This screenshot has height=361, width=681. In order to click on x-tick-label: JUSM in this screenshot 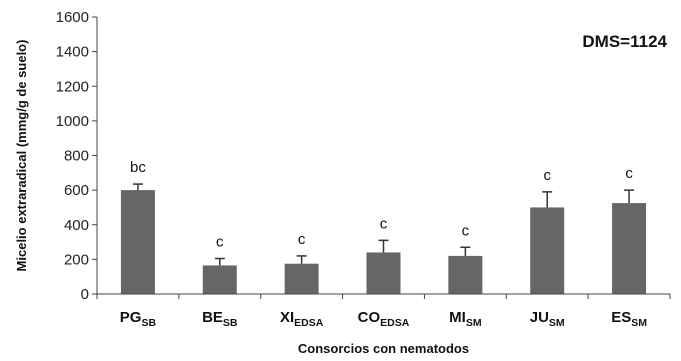, I will do `click(547, 319)`.